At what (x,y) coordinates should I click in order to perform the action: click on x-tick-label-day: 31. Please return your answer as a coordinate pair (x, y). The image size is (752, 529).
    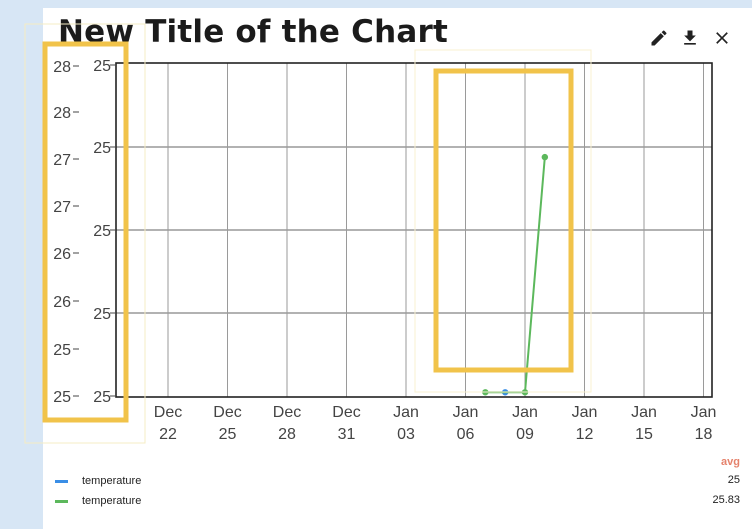
    Looking at the image, I should click on (347, 434).